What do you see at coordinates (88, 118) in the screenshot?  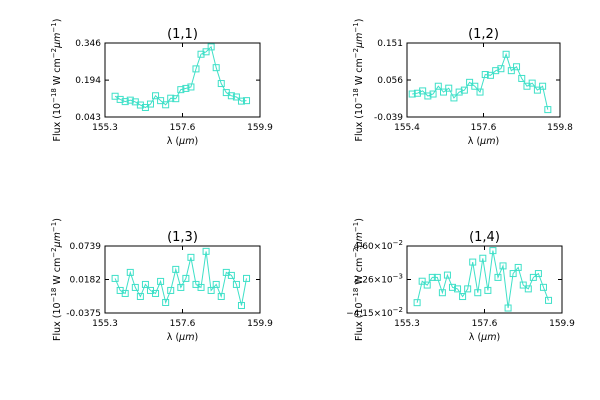 I see `y-tick-label: 0.043` at bounding box center [88, 118].